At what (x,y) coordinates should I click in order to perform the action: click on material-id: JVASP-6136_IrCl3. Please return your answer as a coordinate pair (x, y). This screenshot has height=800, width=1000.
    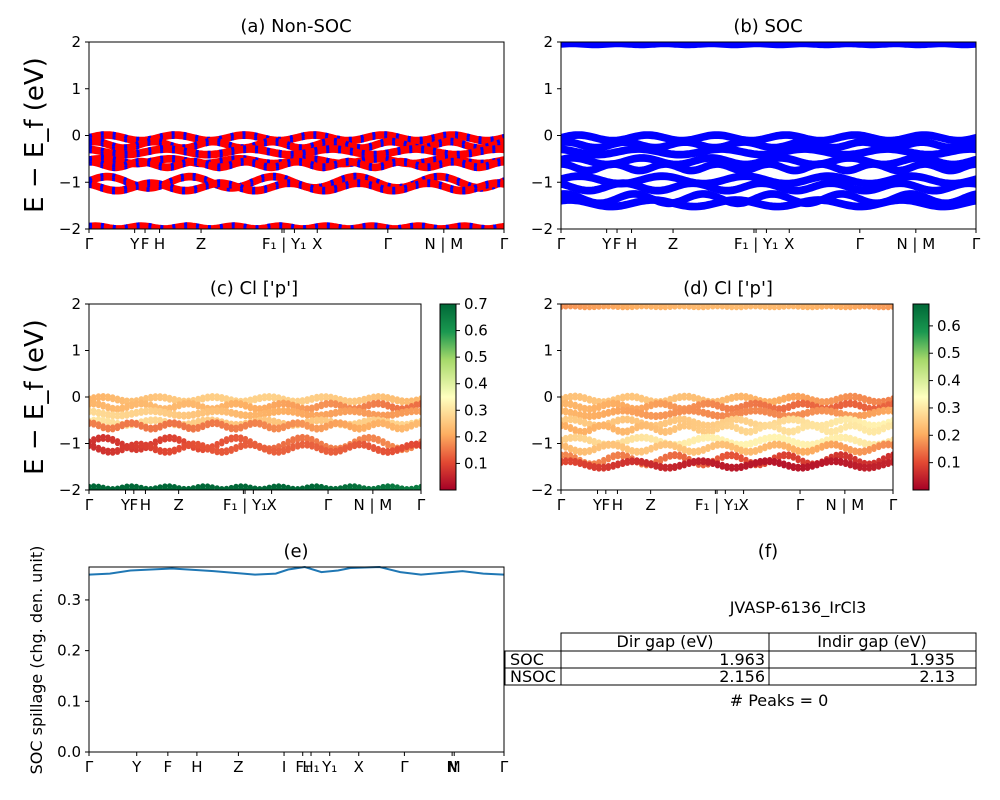
    Looking at the image, I should click on (798, 608).